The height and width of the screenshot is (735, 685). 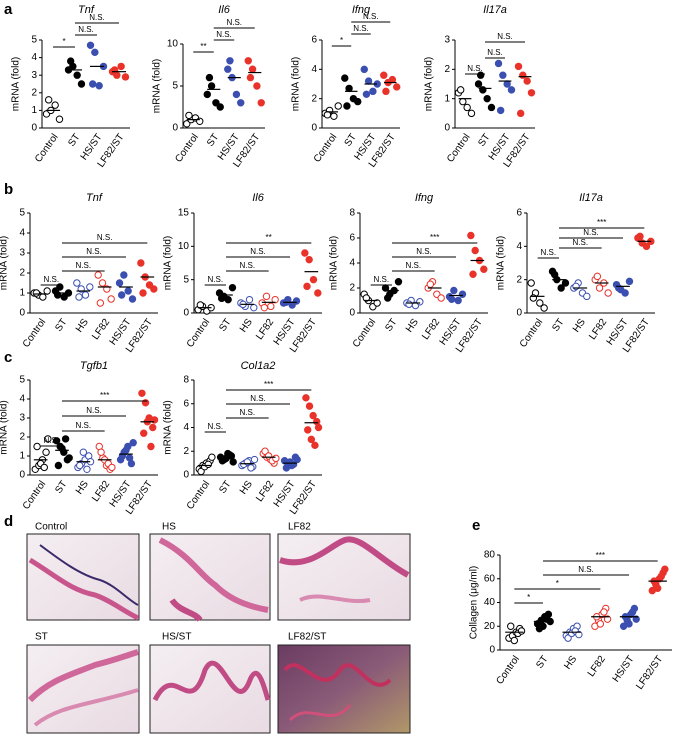 What do you see at coordinates (41, 637) in the screenshot?
I see `micrograph-label: ST` at bounding box center [41, 637].